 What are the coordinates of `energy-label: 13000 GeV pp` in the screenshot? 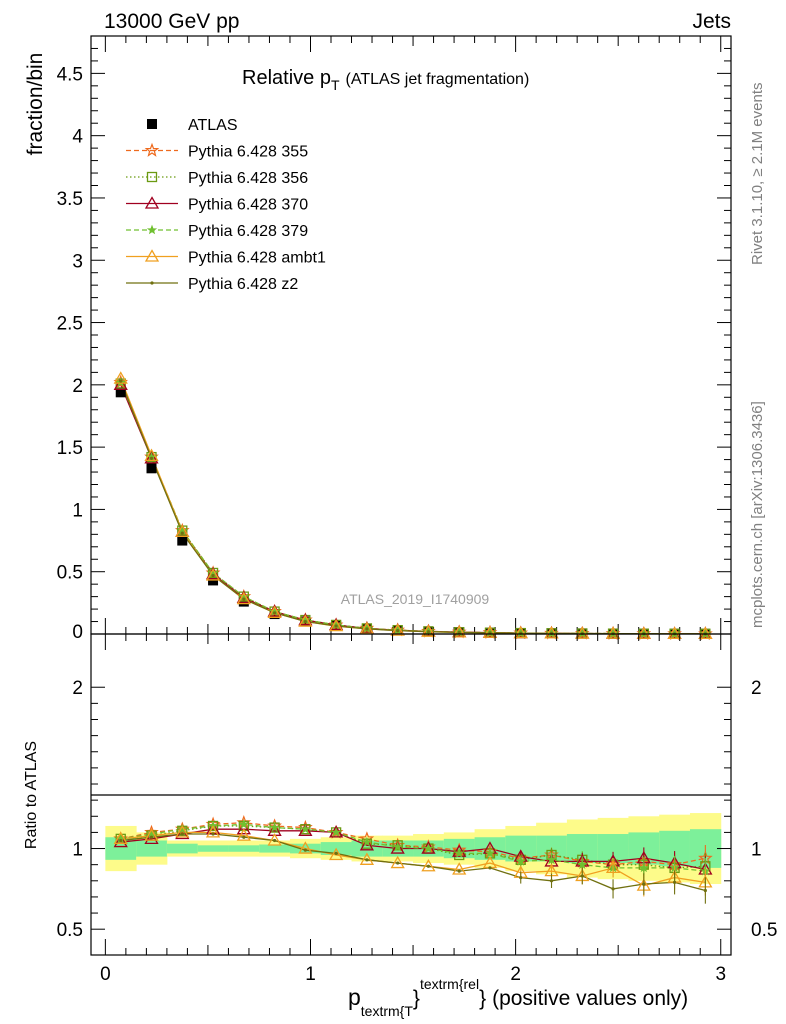 It's located at (171, 21).